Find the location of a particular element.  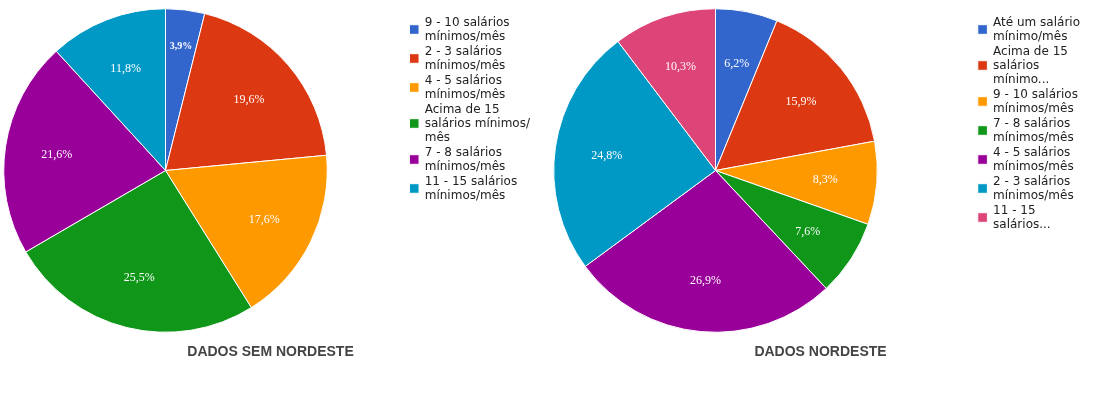

legend-label: 11 - 15 salários mínimos/mês is located at coordinates (471, 188).